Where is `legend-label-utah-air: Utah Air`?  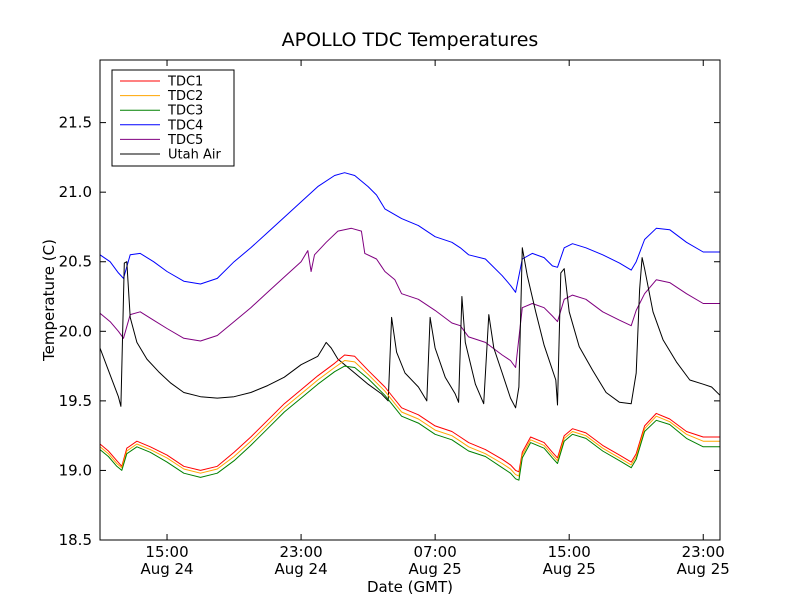 legend-label-utah-air: Utah Air is located at coordinates (194, 155).